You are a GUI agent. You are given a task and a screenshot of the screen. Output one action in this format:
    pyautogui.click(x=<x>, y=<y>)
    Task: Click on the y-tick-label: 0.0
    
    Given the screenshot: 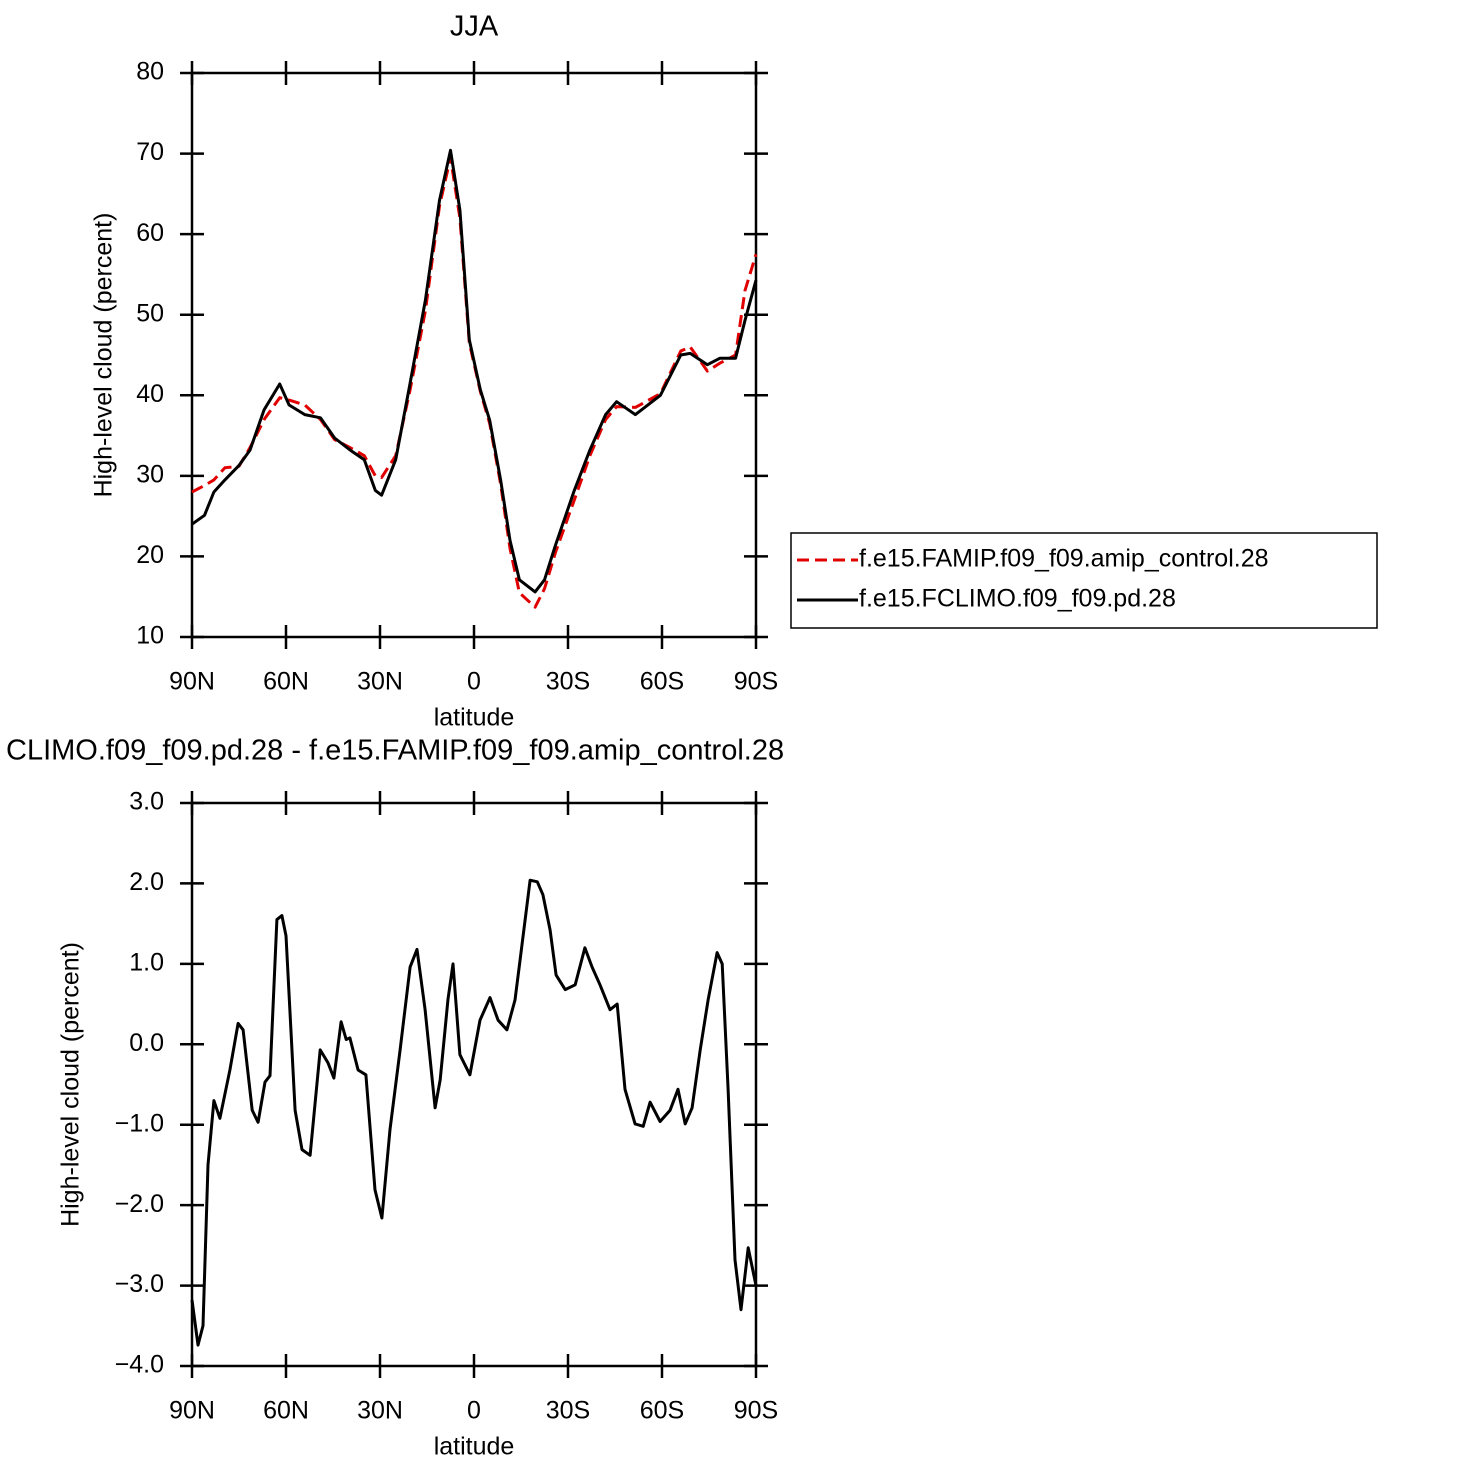 What is the action you would take?
    pyautogui.click(x=146, y=1043)
    